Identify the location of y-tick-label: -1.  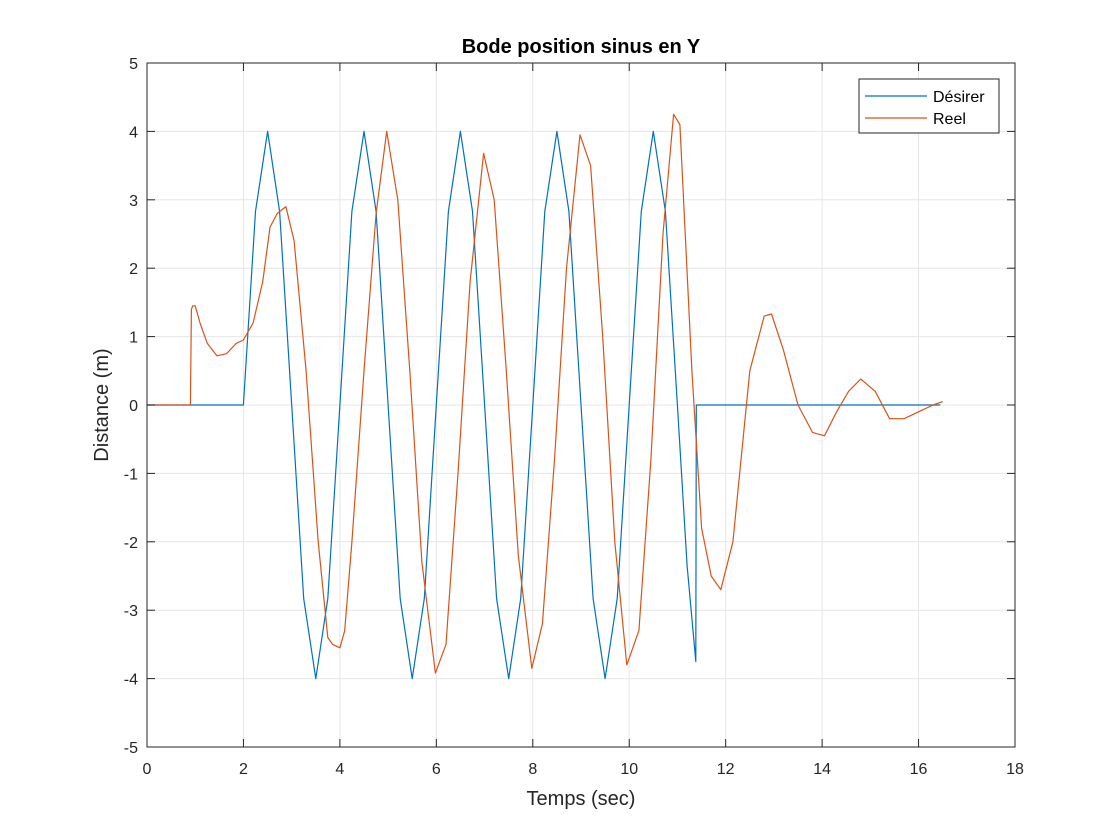
(131, 474).